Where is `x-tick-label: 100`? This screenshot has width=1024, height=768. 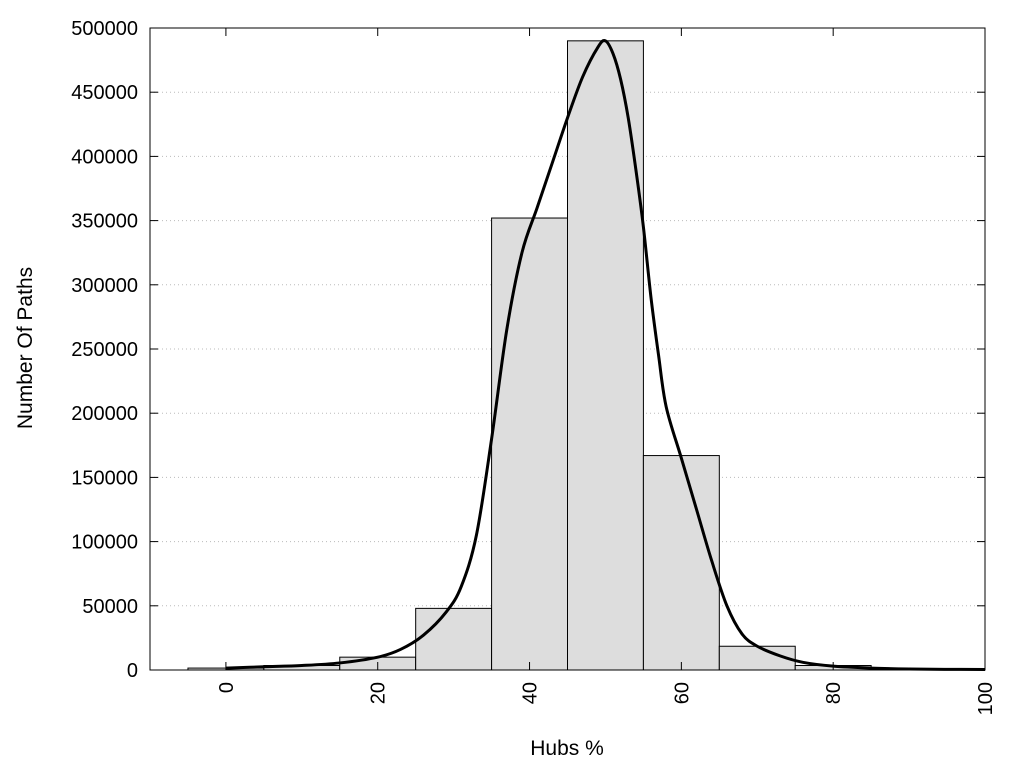
x-tick-label: 100 is located at coordinates (986, 698).